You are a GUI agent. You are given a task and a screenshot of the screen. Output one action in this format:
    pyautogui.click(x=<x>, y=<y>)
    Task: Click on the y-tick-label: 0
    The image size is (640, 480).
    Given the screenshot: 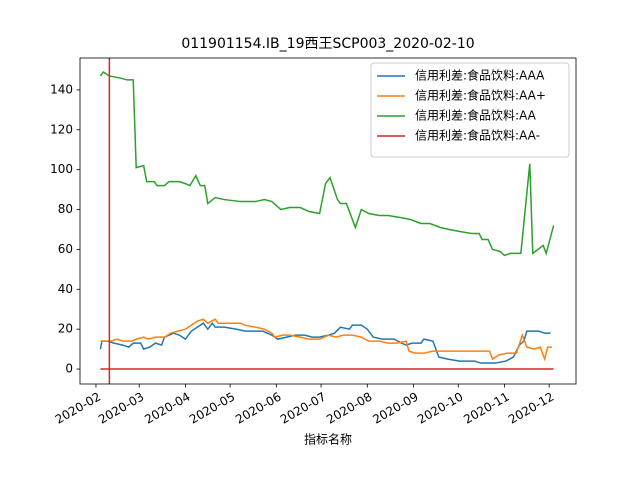 What is the action you would take?
    pyautogui.click(x=69, y=369)
    